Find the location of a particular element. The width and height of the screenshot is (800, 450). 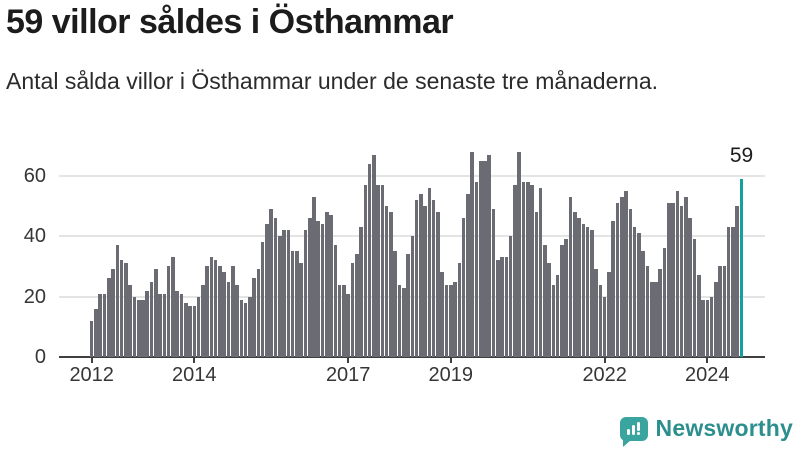

x-tick-label: 2014 is located at coordinates (194, 375).